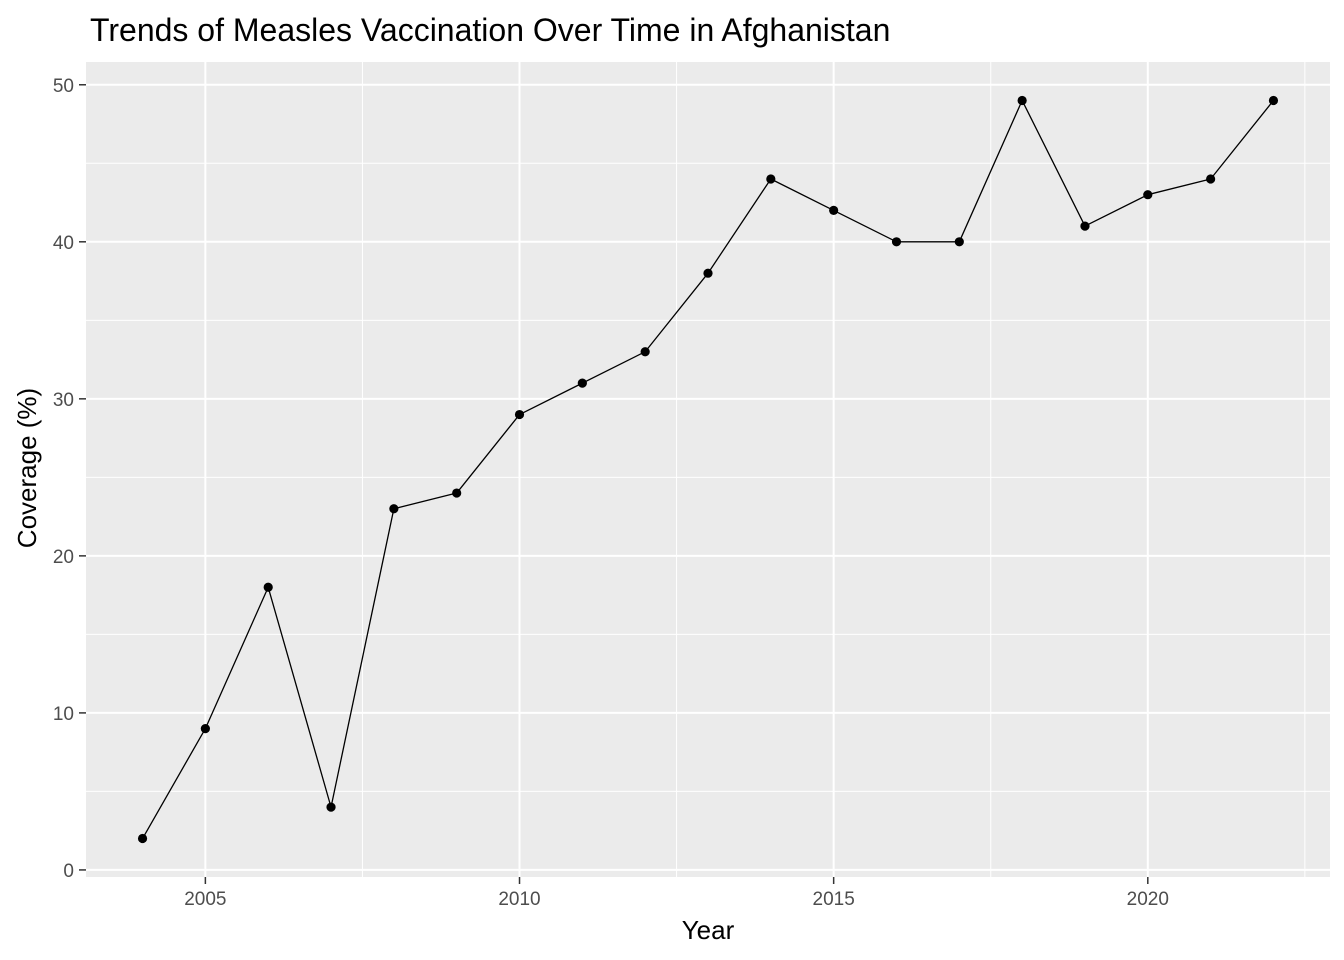 Image resolution: width=1344 pixels, height=960 pixels. Describe the element at coordinates (68, 871) in the screenshot. I see `y-tick-label: 0` at that location.